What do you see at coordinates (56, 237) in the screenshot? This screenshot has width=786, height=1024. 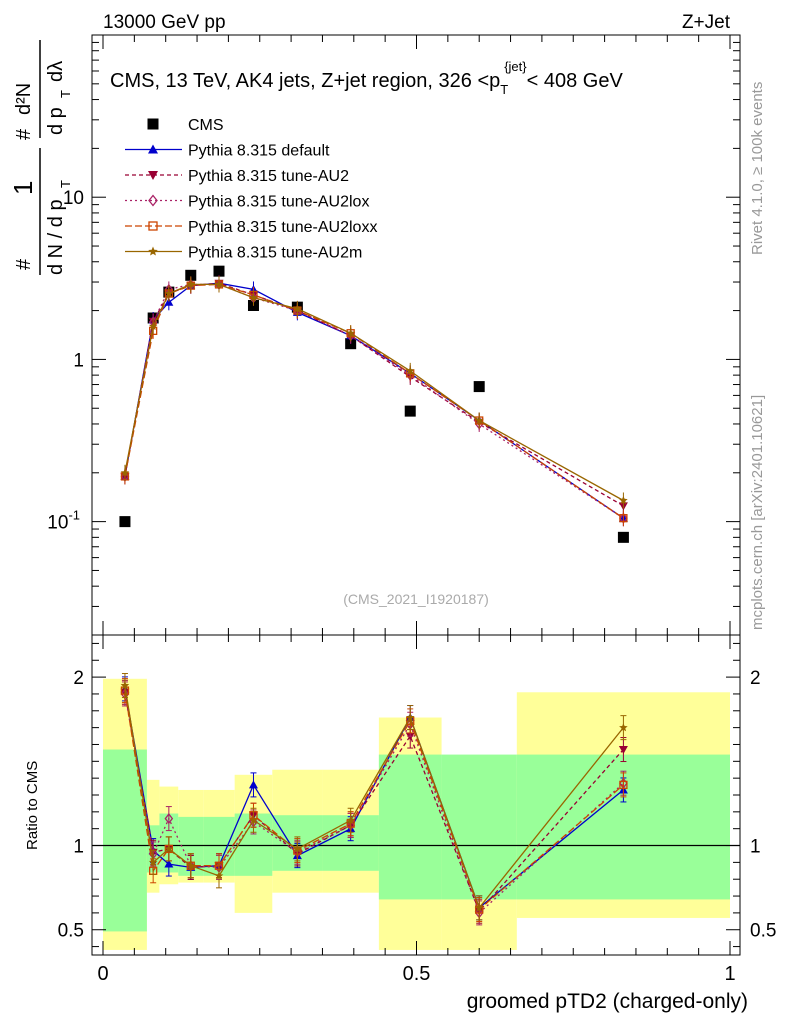 I see `y-label-dN: d N / d p` at bounding box center [56, 237].